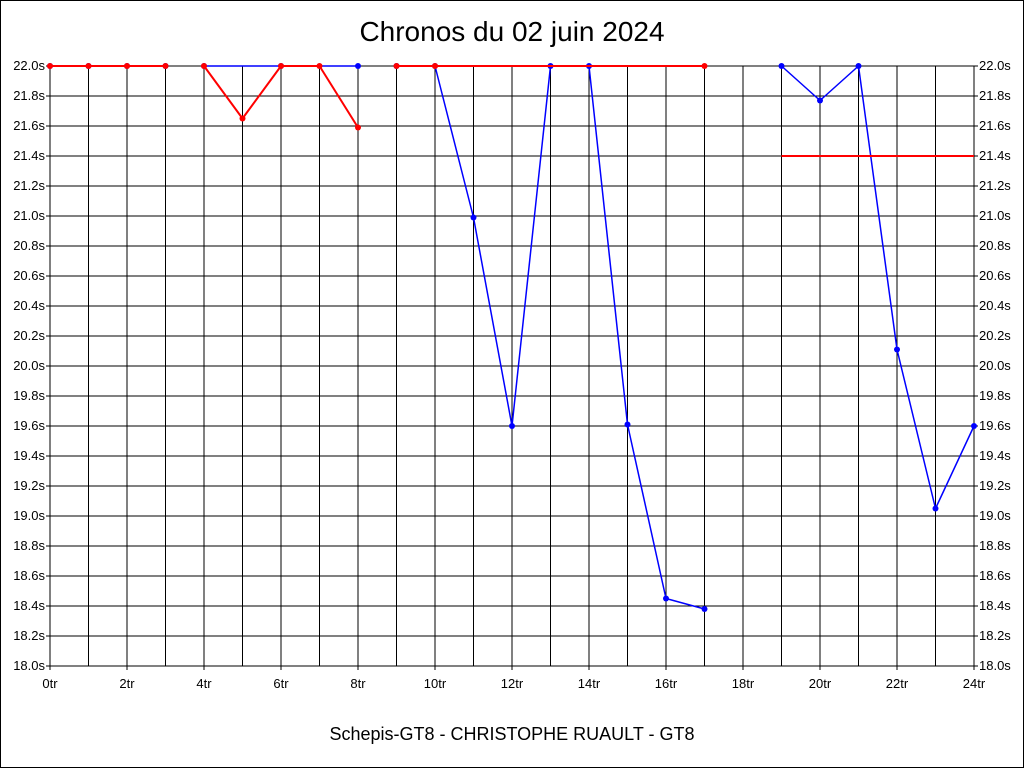 The image size is (1024, 768). What do you see at coordinates (29, 275) in the screenshot?
I see `y-tick-label-left: 20.6s` at bounding box center [29, 275].